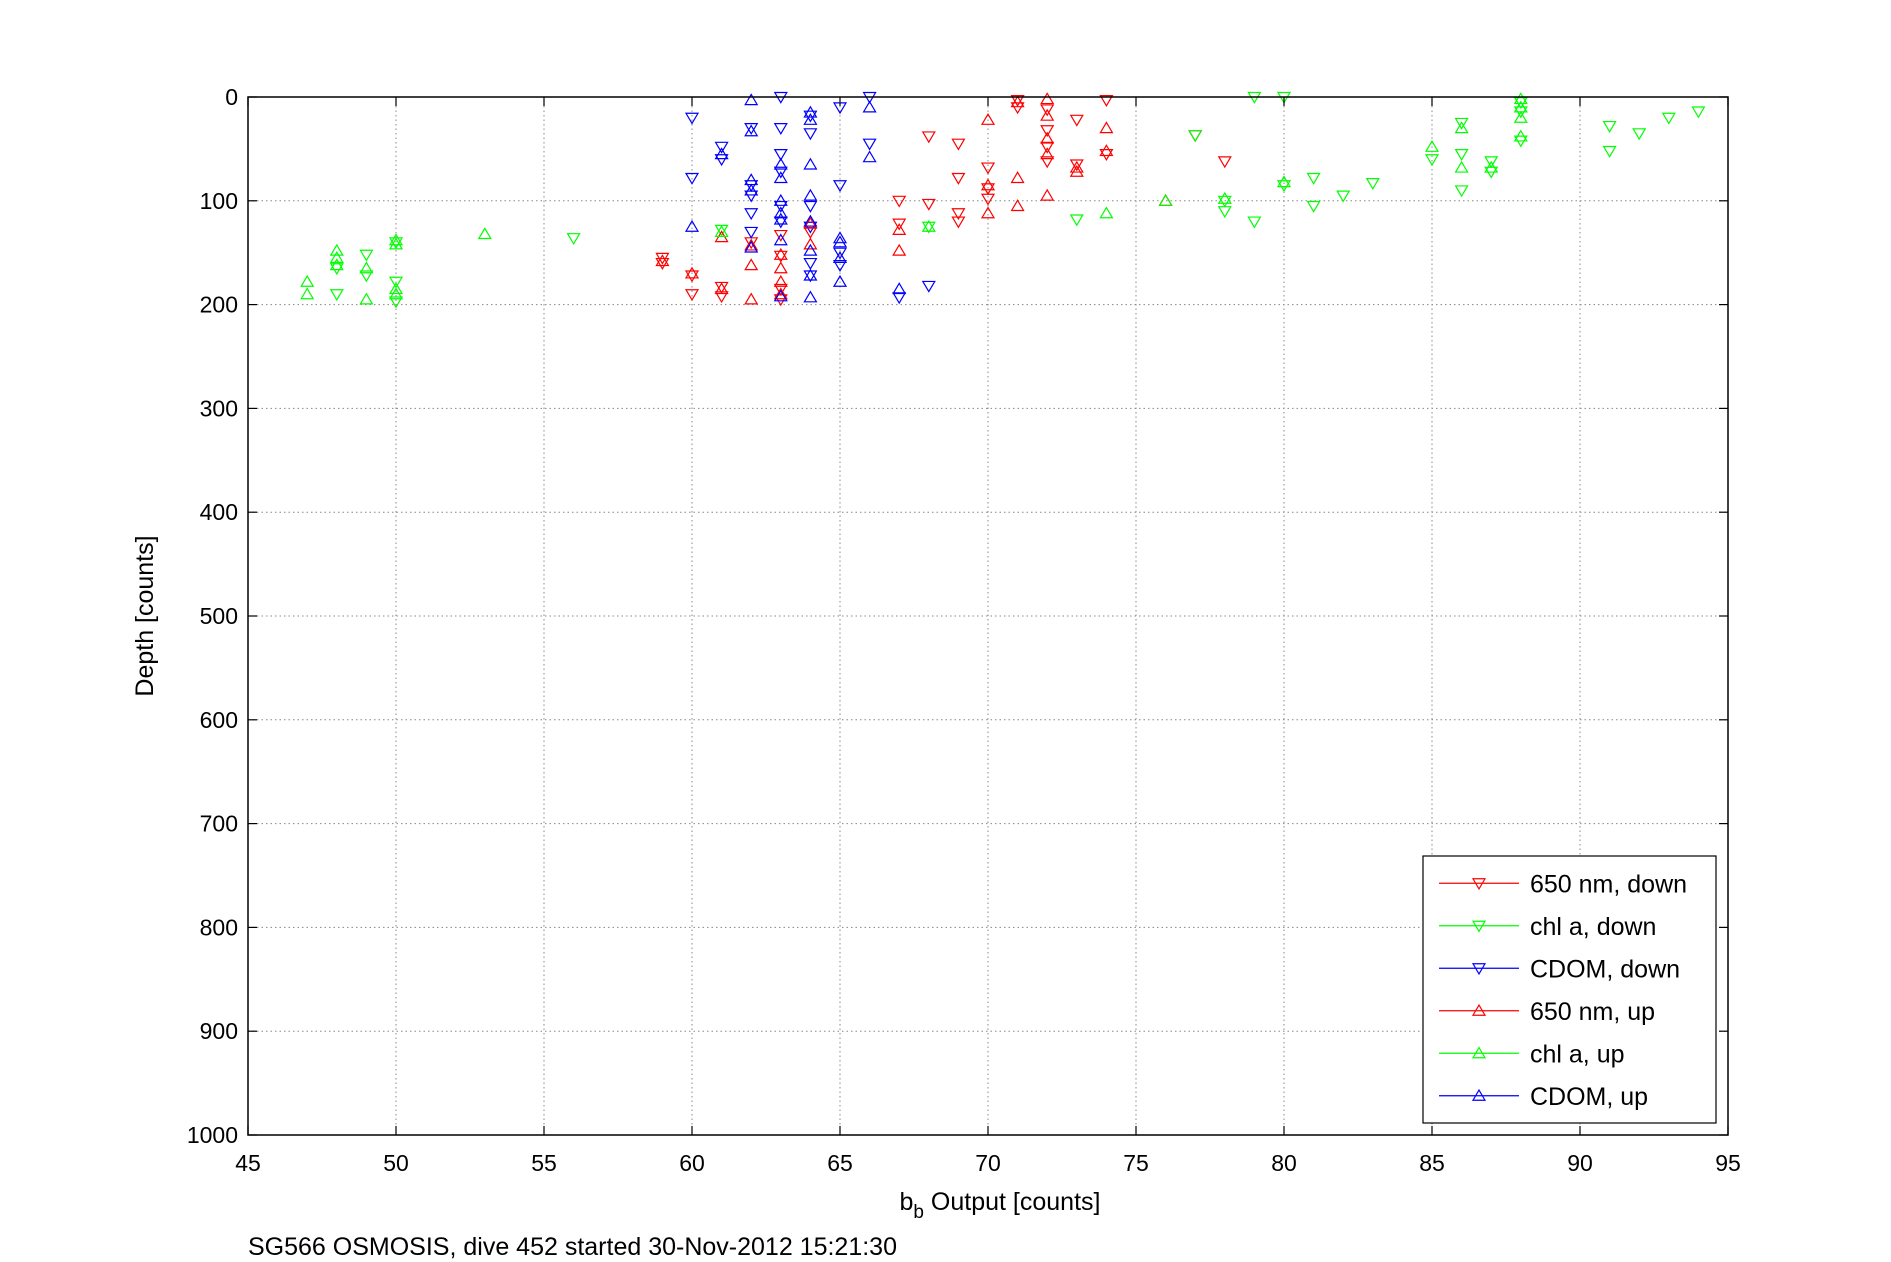 This screenshot has width=1891, height=1262. What do you see at coordinates (1136, 1163) in the screenshot?
I see `x-tick-label: 75` at bounding box center [1136, 1163].